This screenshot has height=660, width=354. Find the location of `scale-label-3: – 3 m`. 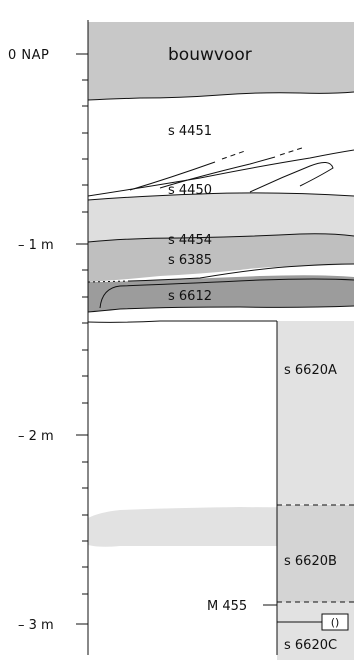

scale-label-3: – 3 m is located at coordinates (36, 625).